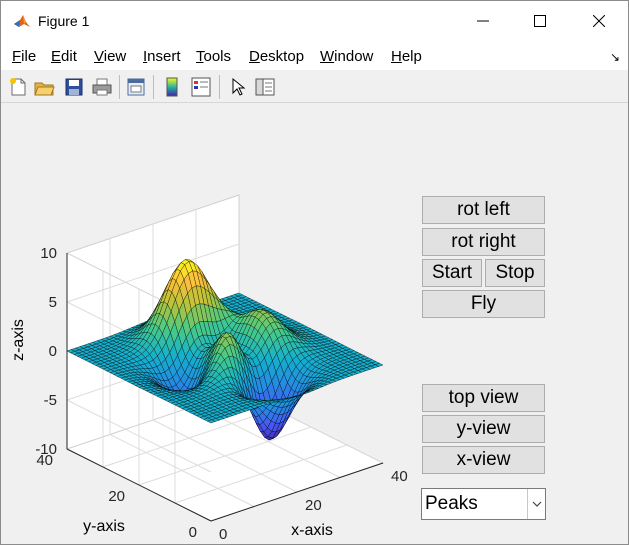 The image size is (629, 545). I want to click on chevron-down-icon, so click(536, 504).